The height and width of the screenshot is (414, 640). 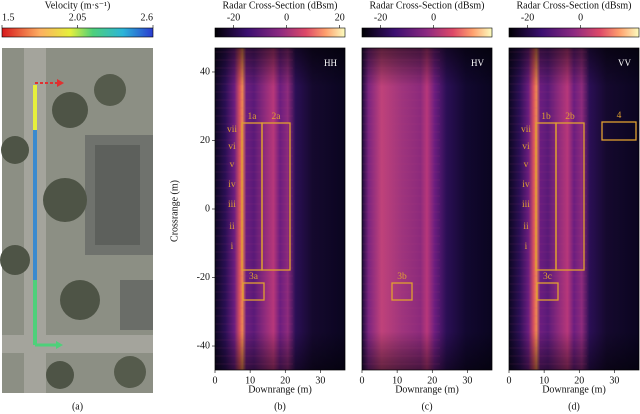 What do you see at coordinates (546, 117) in the screenshot?
I see `annotation-label: 1b` at bounding box center [546, 117].